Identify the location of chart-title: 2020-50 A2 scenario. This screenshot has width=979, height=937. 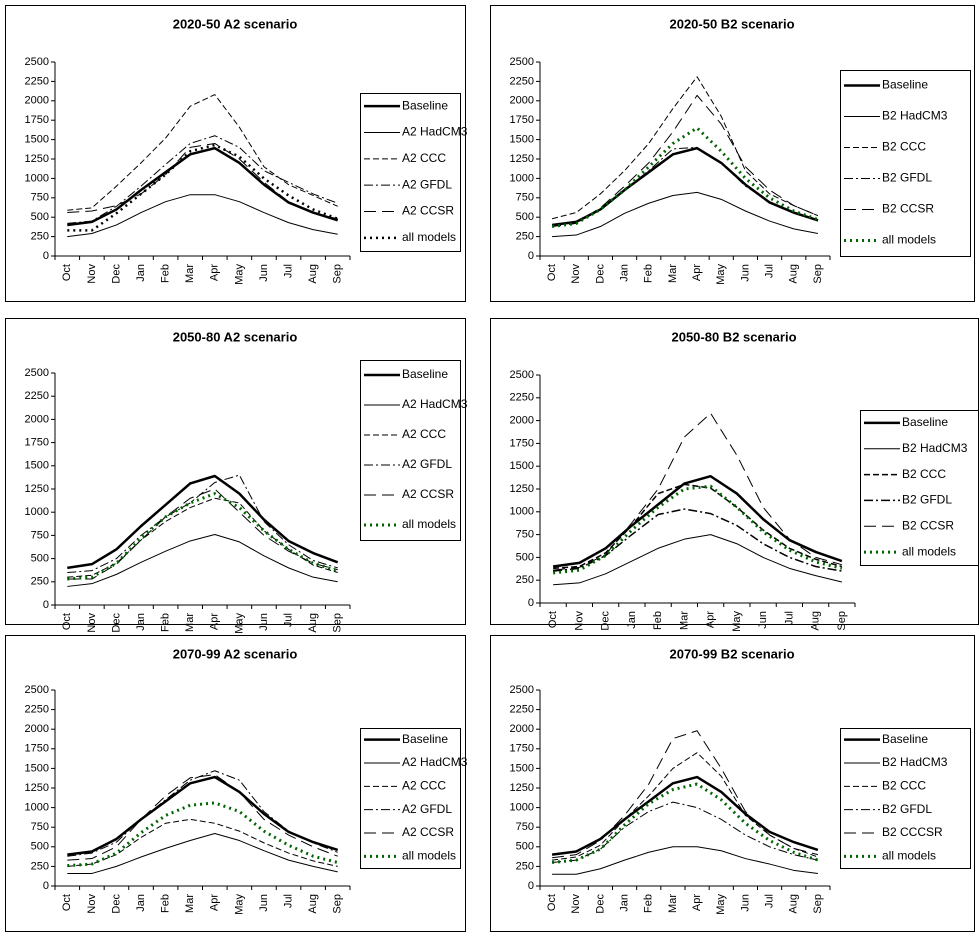
(235, 23).